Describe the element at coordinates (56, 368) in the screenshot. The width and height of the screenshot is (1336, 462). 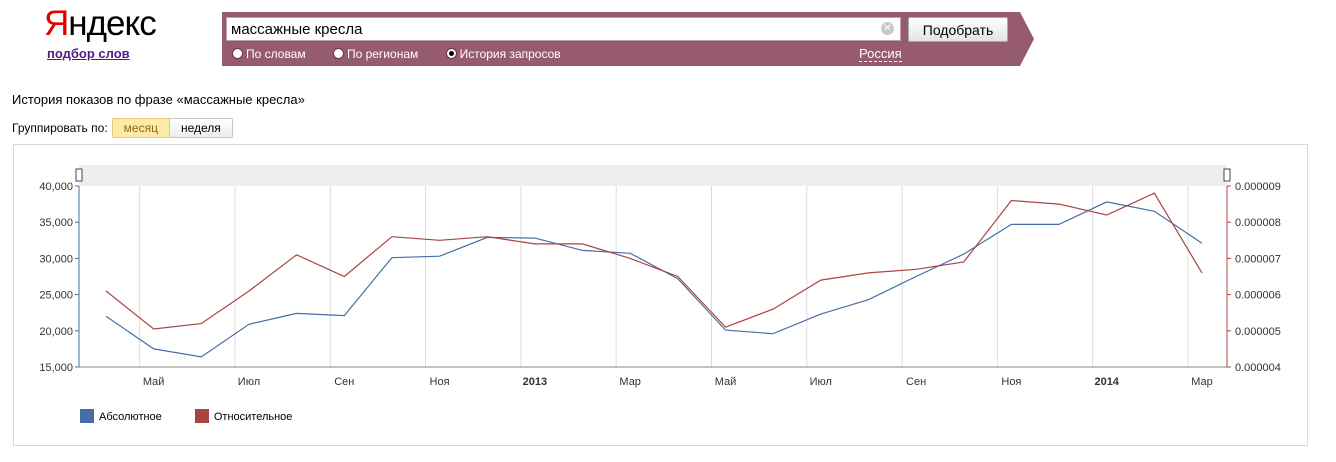
I see `y-left-tick-label: 15,000` at that location.